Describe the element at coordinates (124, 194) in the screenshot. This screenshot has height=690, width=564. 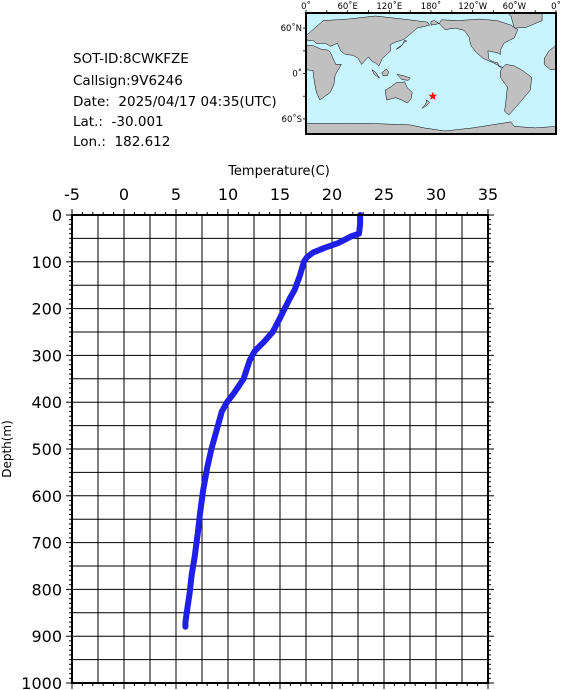
I see `x-tick-label: 0` at that location.